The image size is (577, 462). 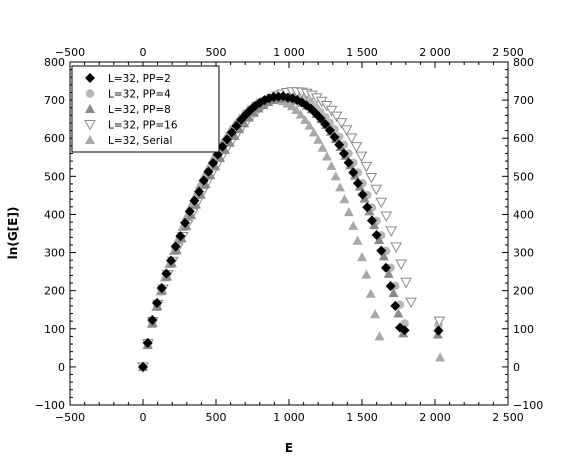 I want to click on x-tick-label-top: 0, so click(x=143, y=52).